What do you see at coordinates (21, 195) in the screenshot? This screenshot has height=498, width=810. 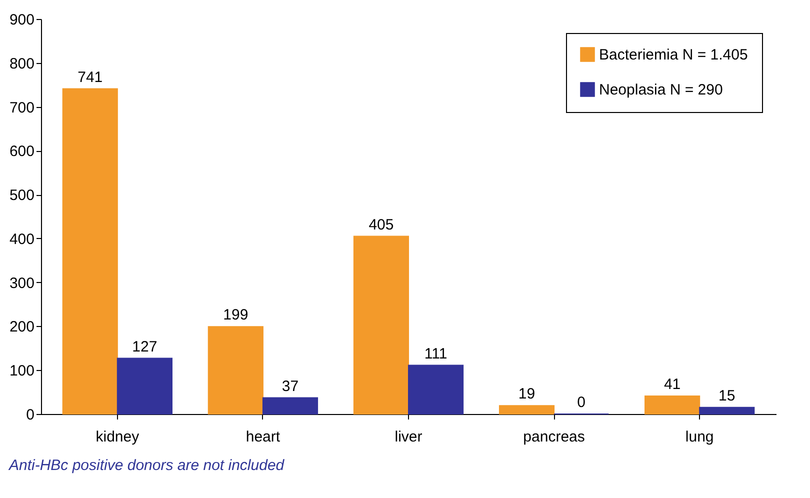 I see `y-tick-label: 500` at bounding box center [21, 195].